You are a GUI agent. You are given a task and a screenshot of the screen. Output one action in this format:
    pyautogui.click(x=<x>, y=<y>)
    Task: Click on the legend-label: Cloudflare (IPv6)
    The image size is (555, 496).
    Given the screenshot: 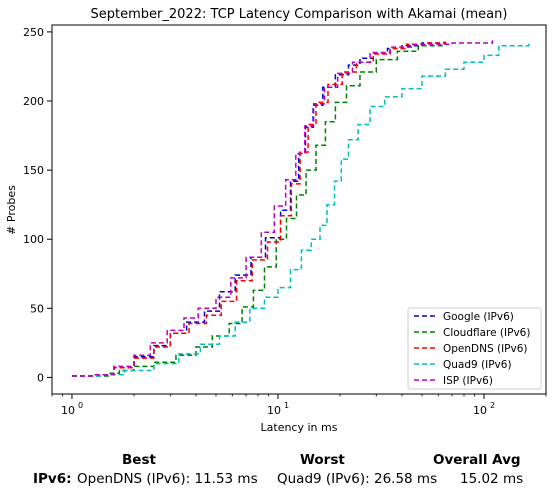 What is the action you would take?
    pyautogui.click(x=486, y=333)
    